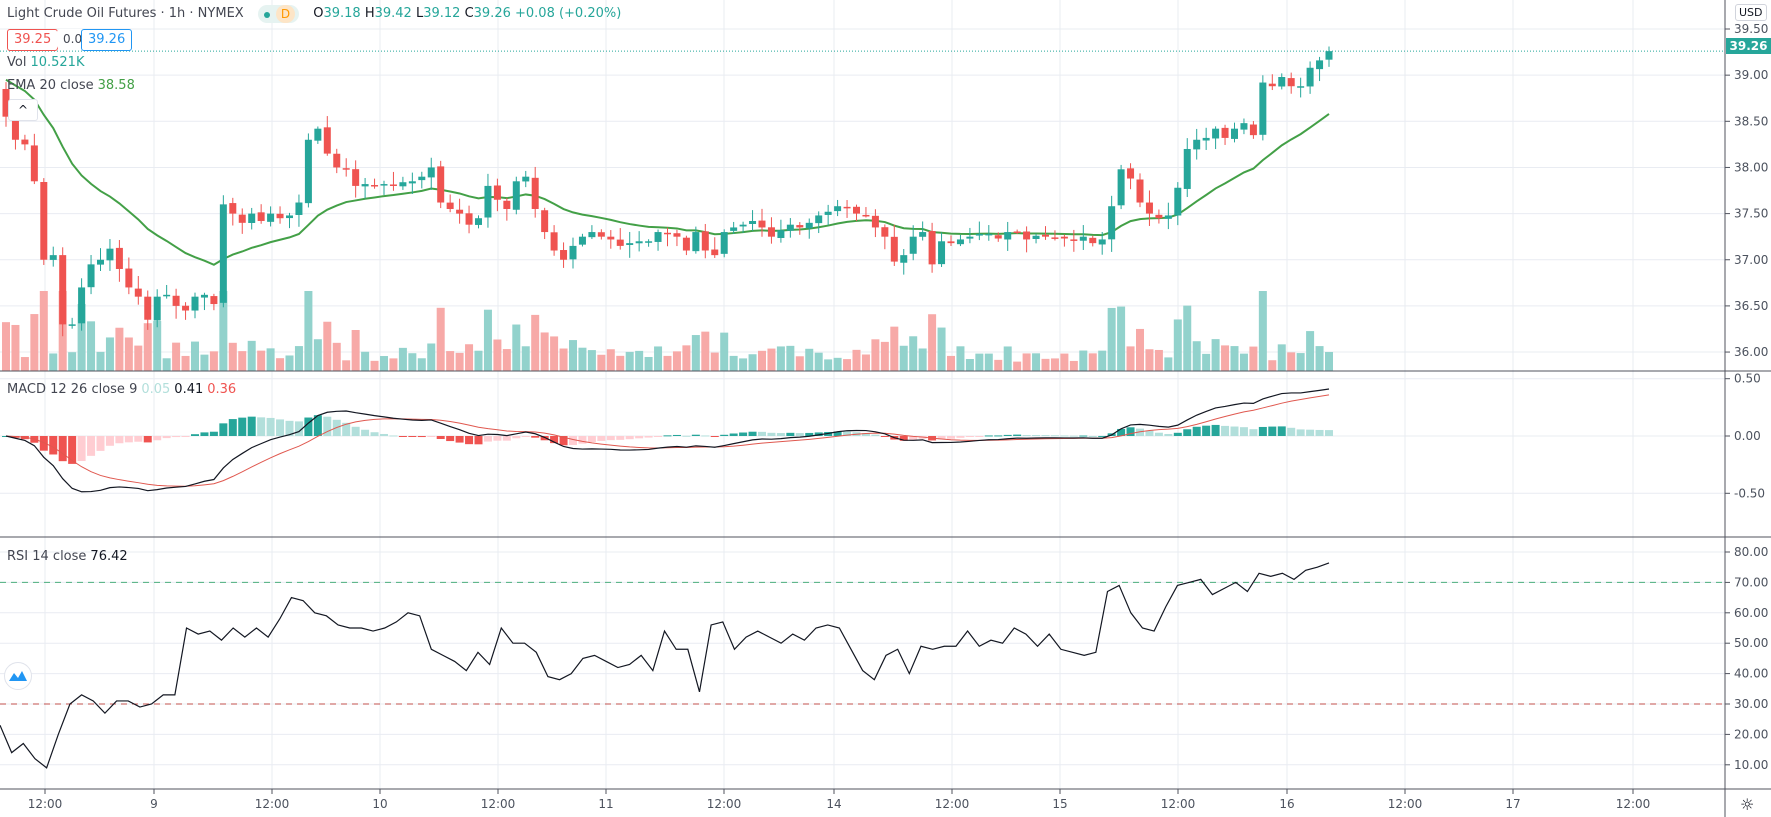 This screenshot has height=817, width=1771. Describe the element at coordinates (71, 85) in the screenshot. I see `ema-legend: EMA 20 close 38.58` at that location.